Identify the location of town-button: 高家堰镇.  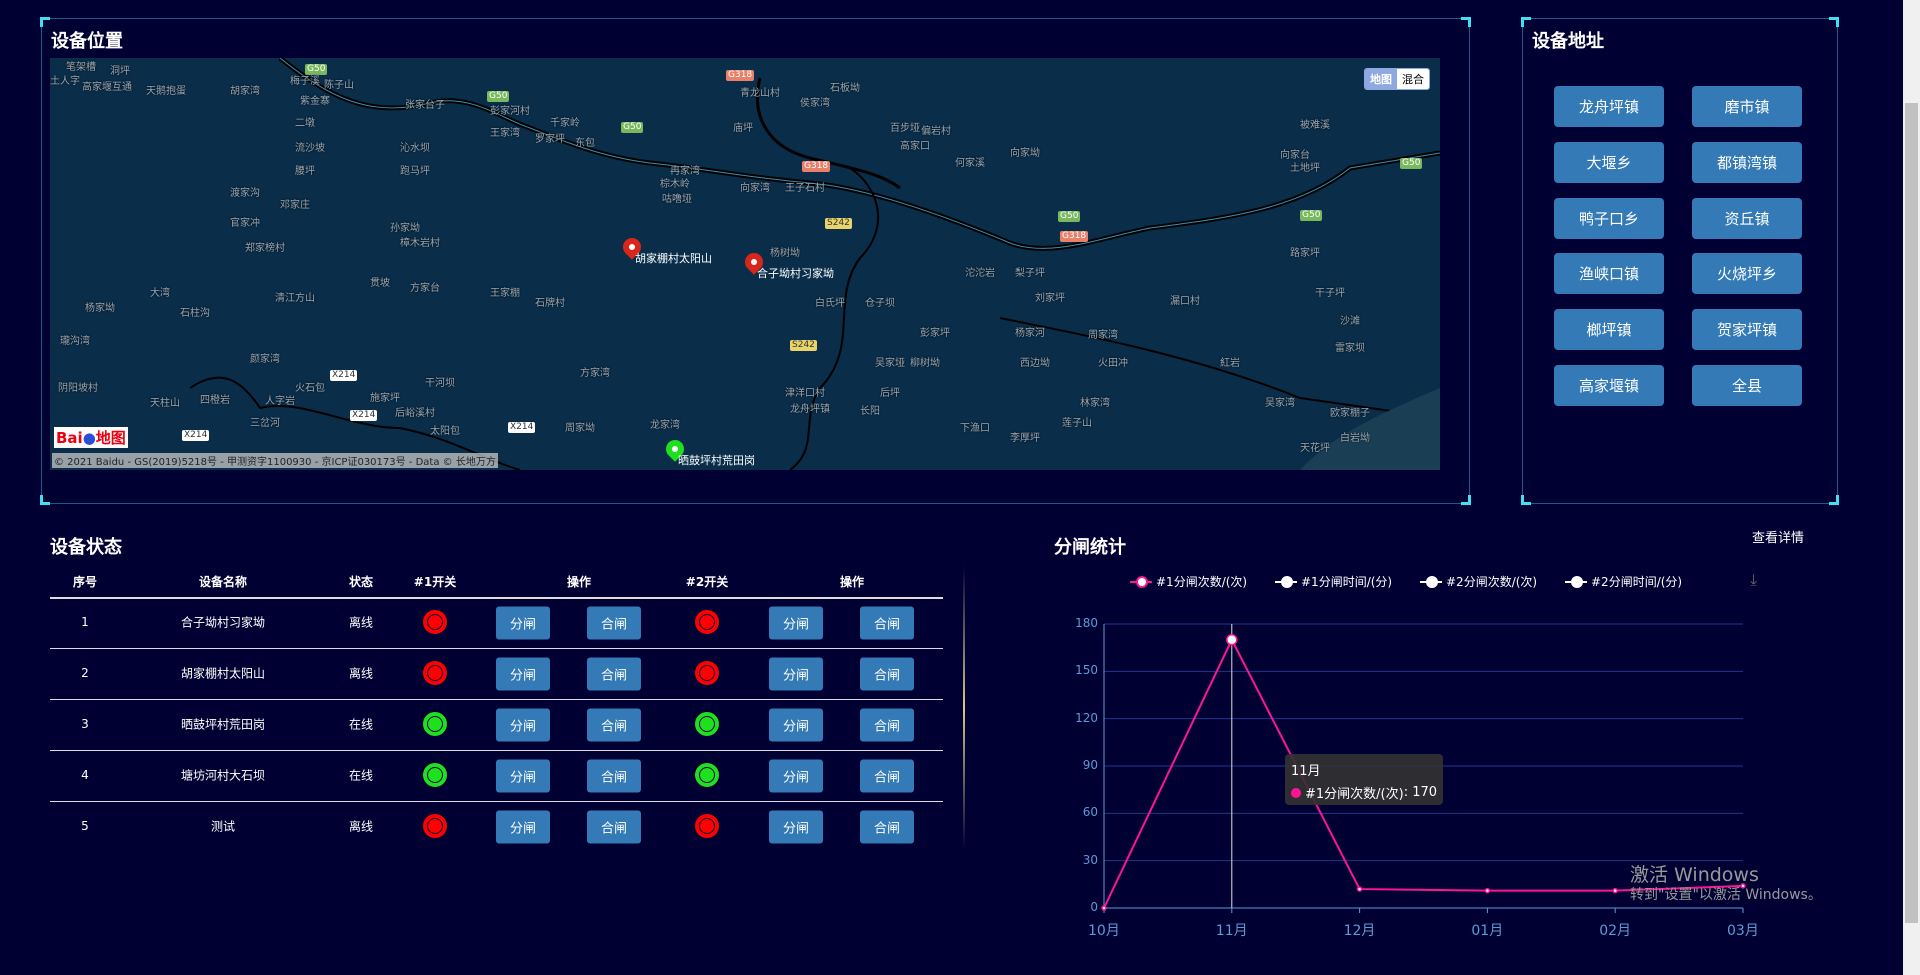
(1609, 385).